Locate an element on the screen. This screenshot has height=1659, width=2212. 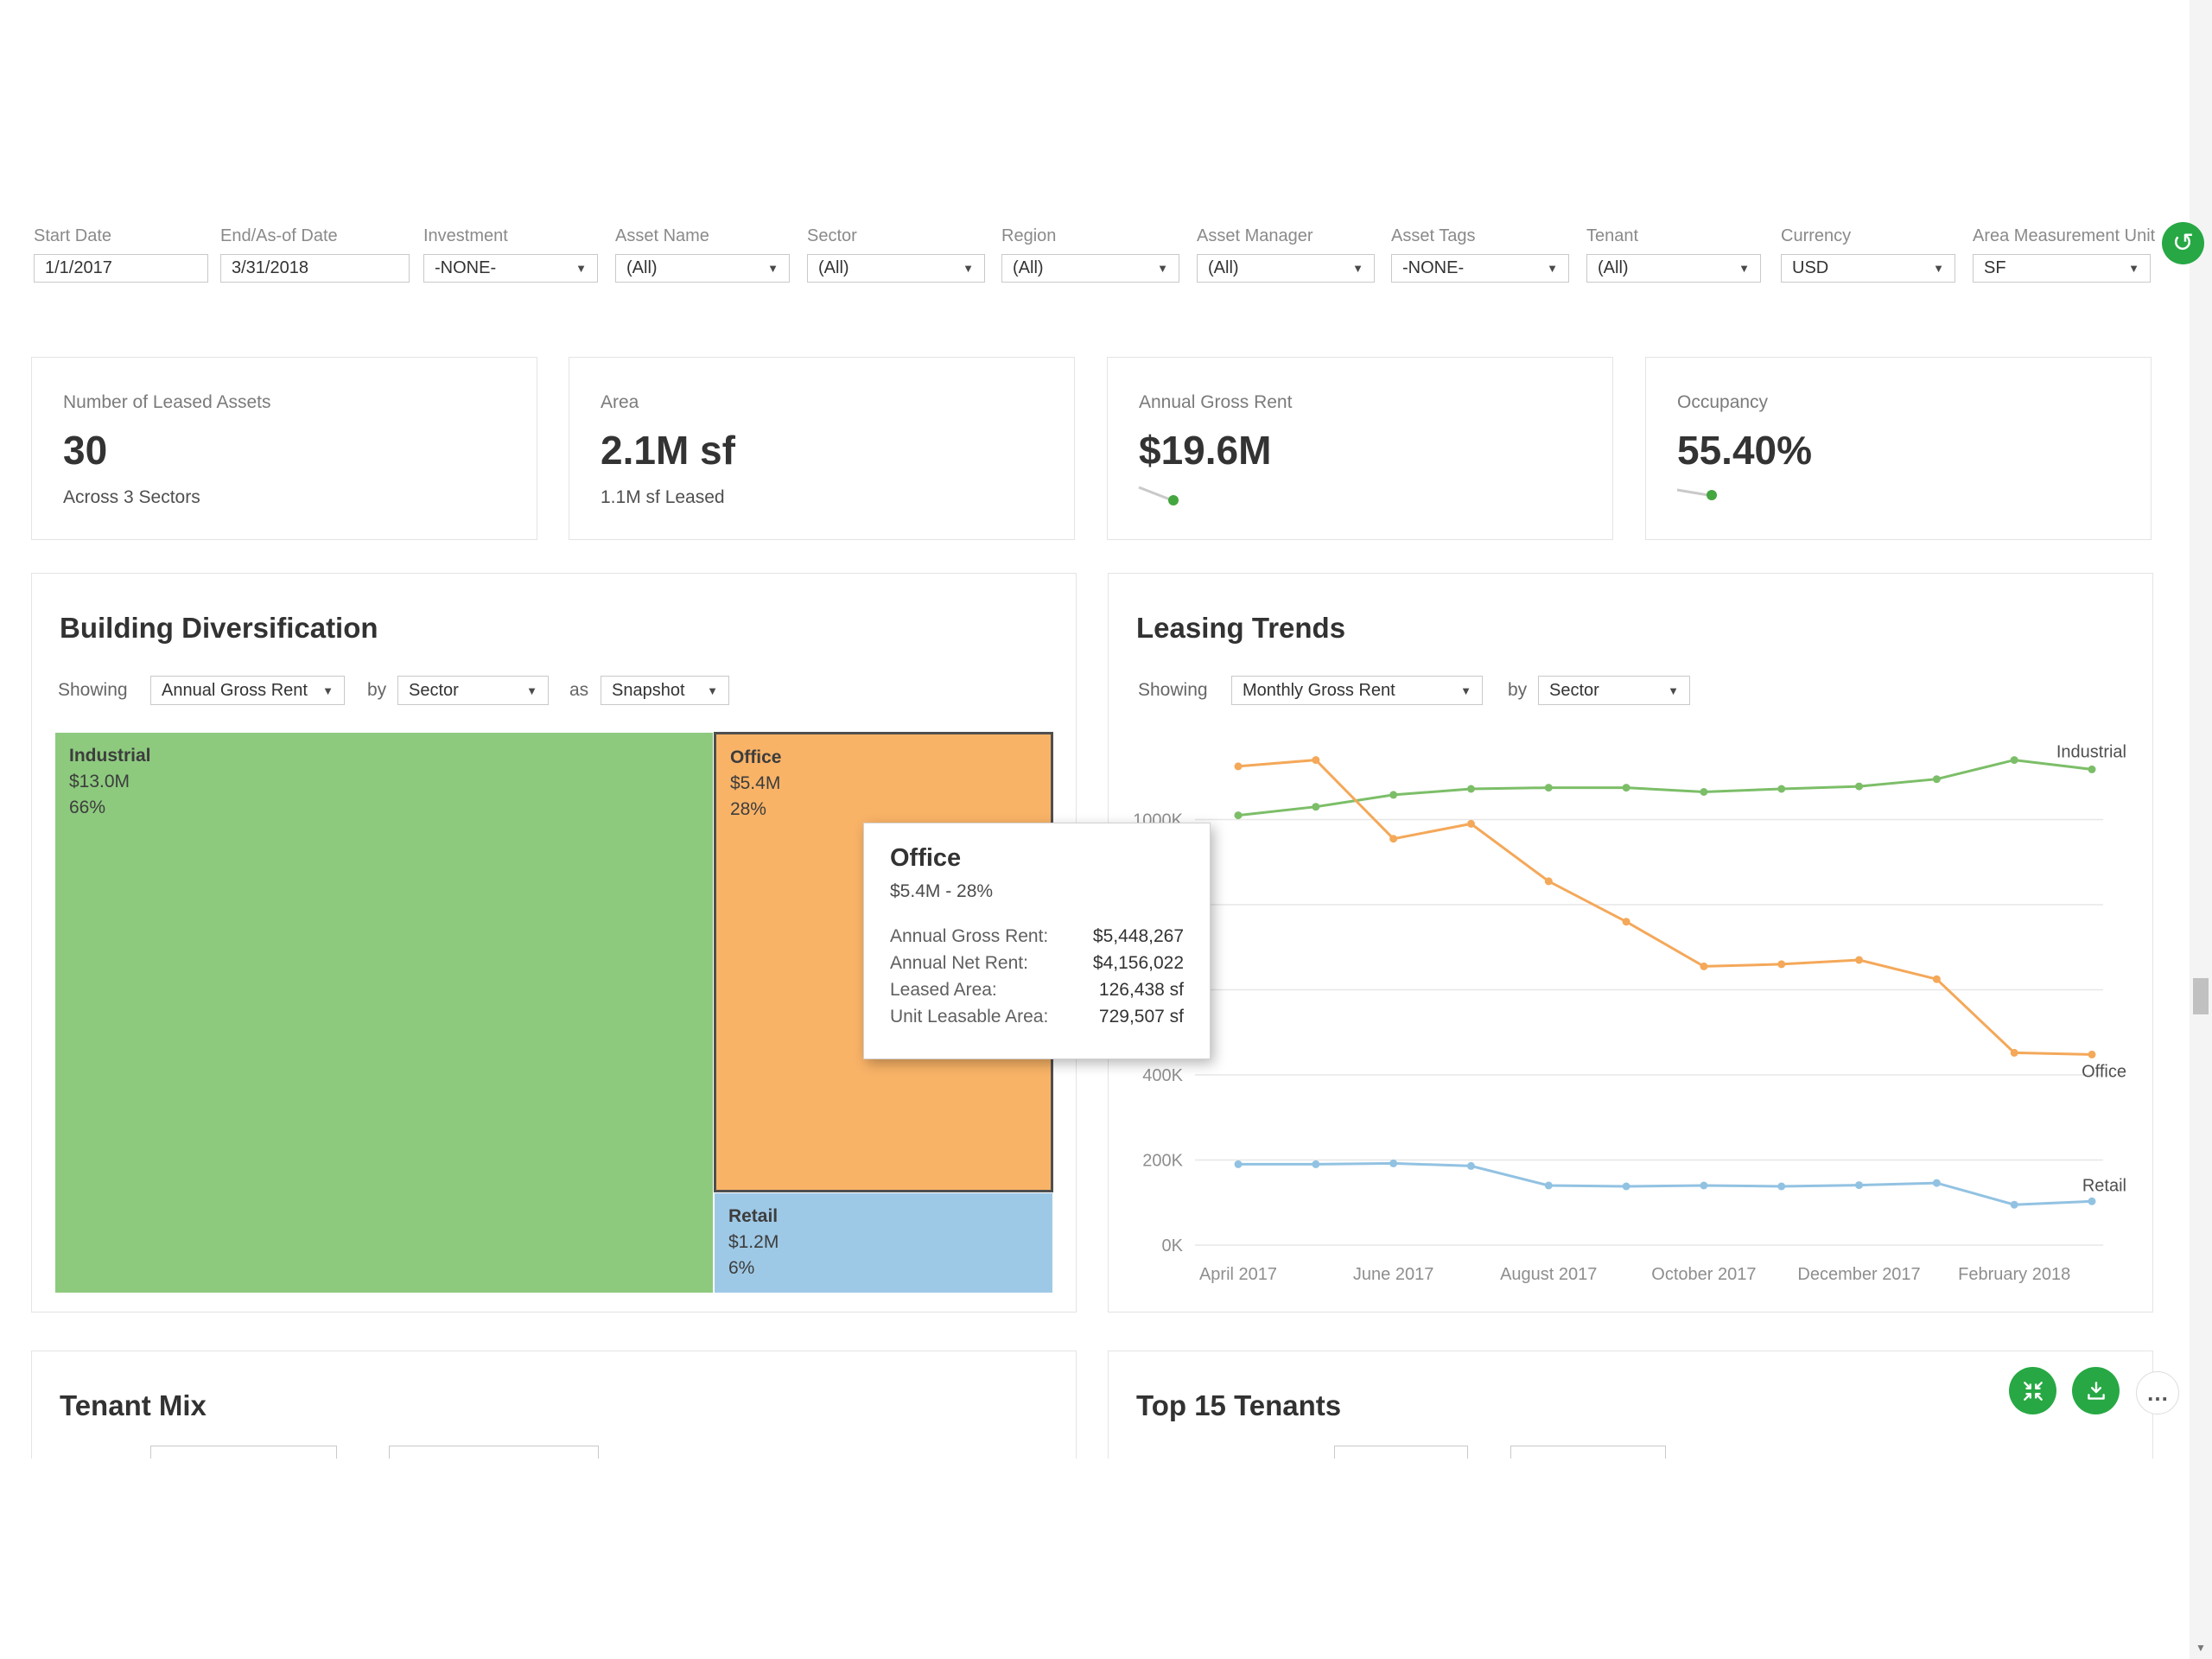
undo-button: ↺ is located at coordinates (2183, 243).